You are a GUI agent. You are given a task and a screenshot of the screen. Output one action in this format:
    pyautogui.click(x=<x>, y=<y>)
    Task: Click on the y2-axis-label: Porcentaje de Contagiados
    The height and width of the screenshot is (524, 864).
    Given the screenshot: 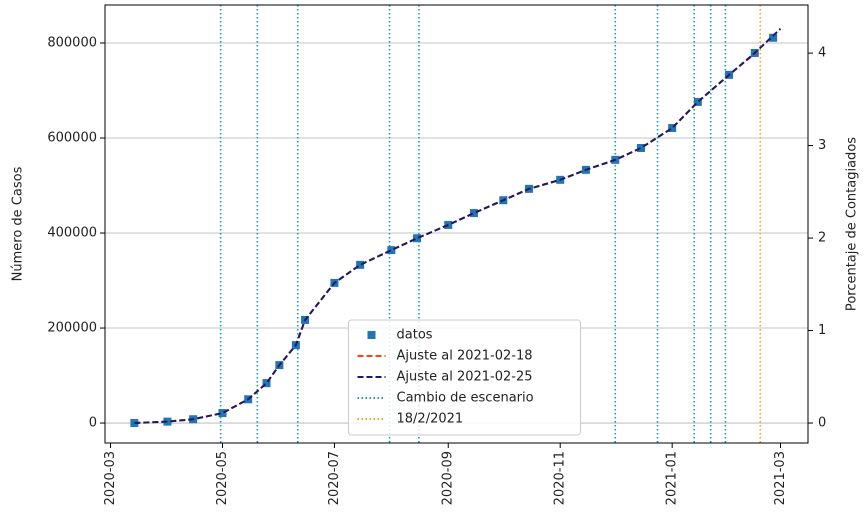 What is the action you would take?
    pyautogui.click(x=852, y=224)
    